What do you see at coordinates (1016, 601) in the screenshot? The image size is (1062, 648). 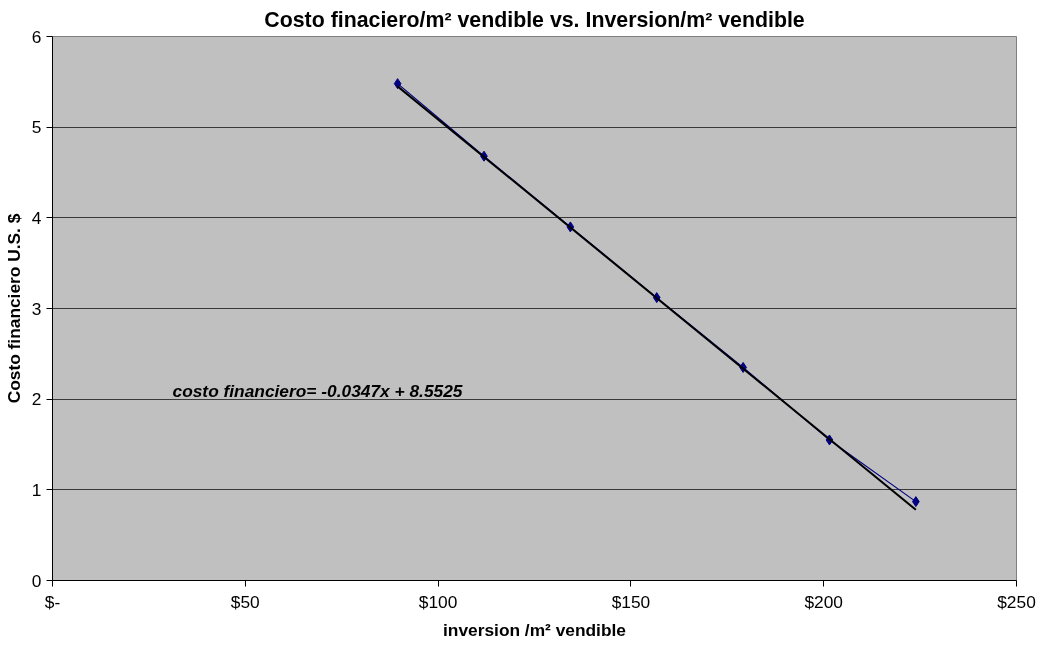 I see `x-tick-label: $250` at bounding box center [1016, 601].